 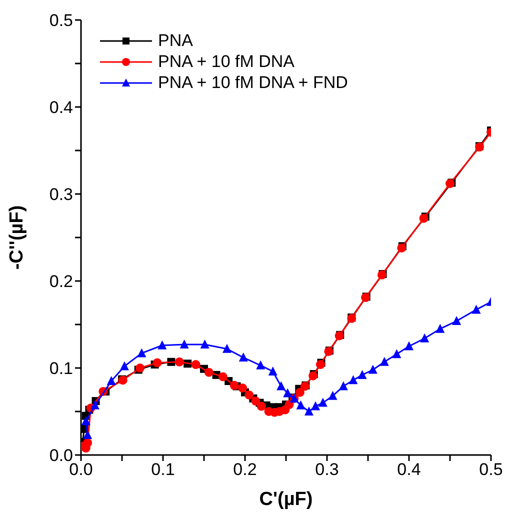 I want to click on x-tick-label: 0.2, so click(x=245, y=470).